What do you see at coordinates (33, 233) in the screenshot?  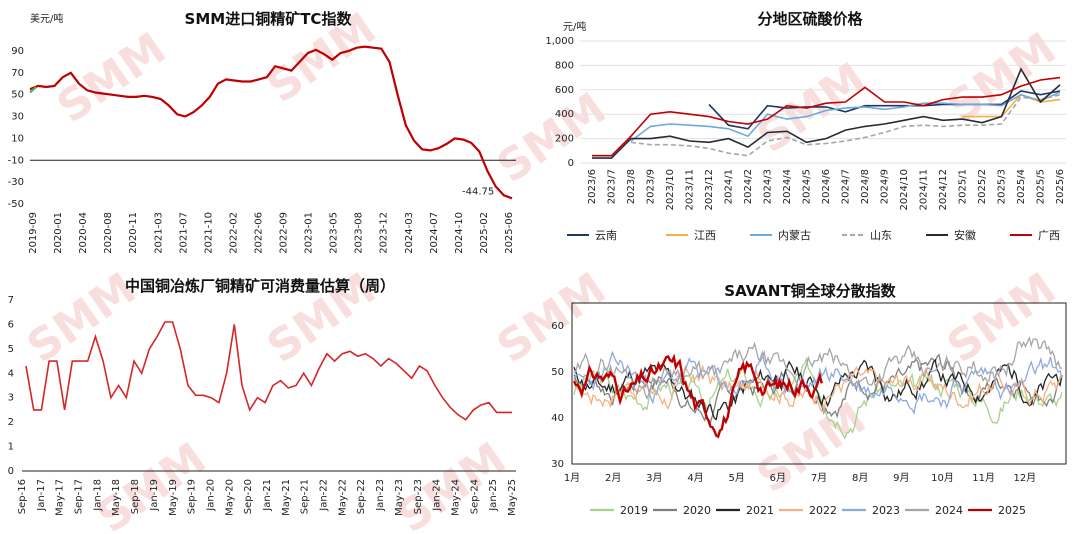 I see `tc-x-tick: 2019-09` at bounding box center [33, 233].